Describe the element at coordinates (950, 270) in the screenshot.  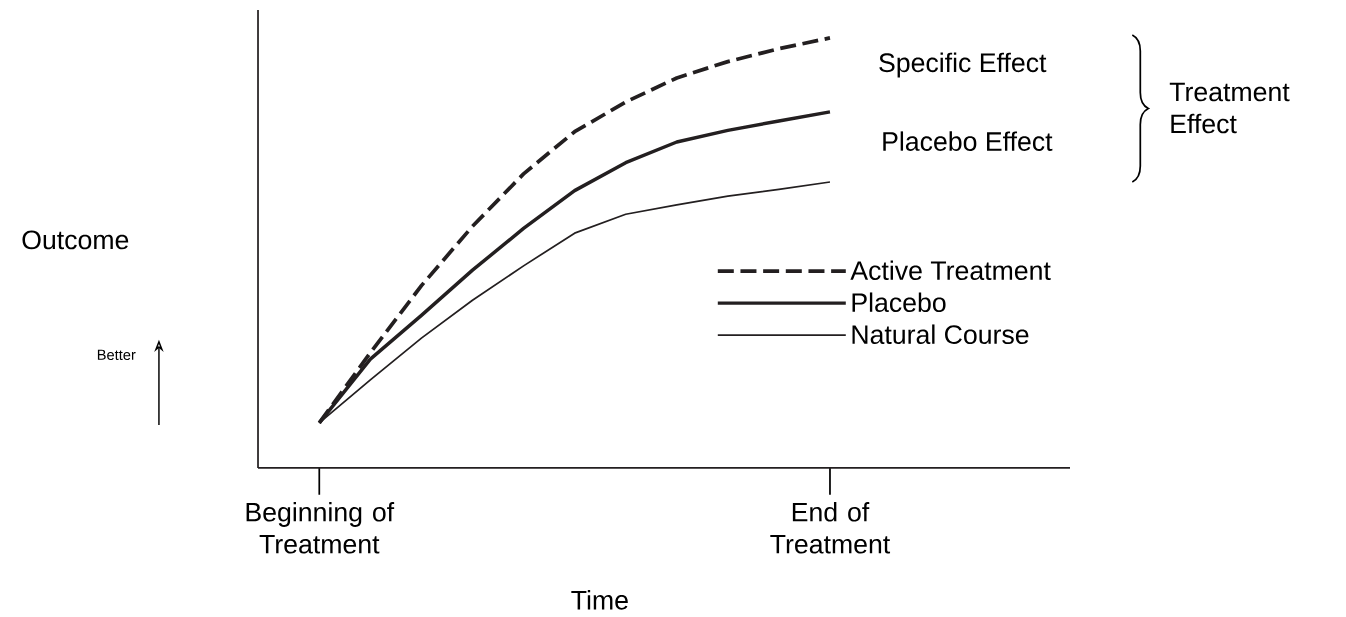
I see `legend-label: Active Treatment` at that location.